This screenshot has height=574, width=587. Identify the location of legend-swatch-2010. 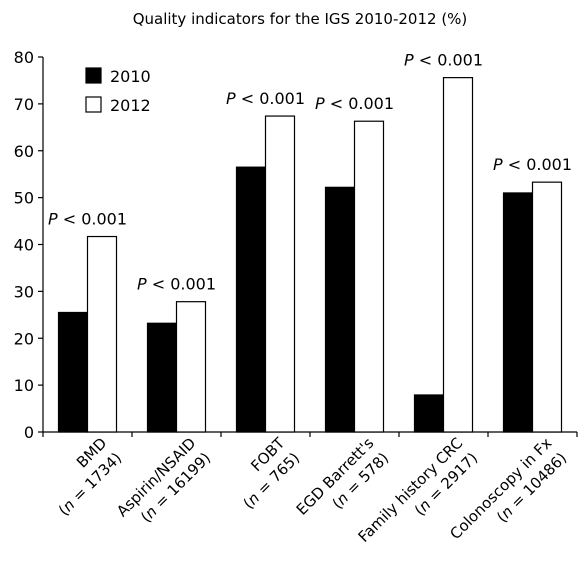
(93, 75).